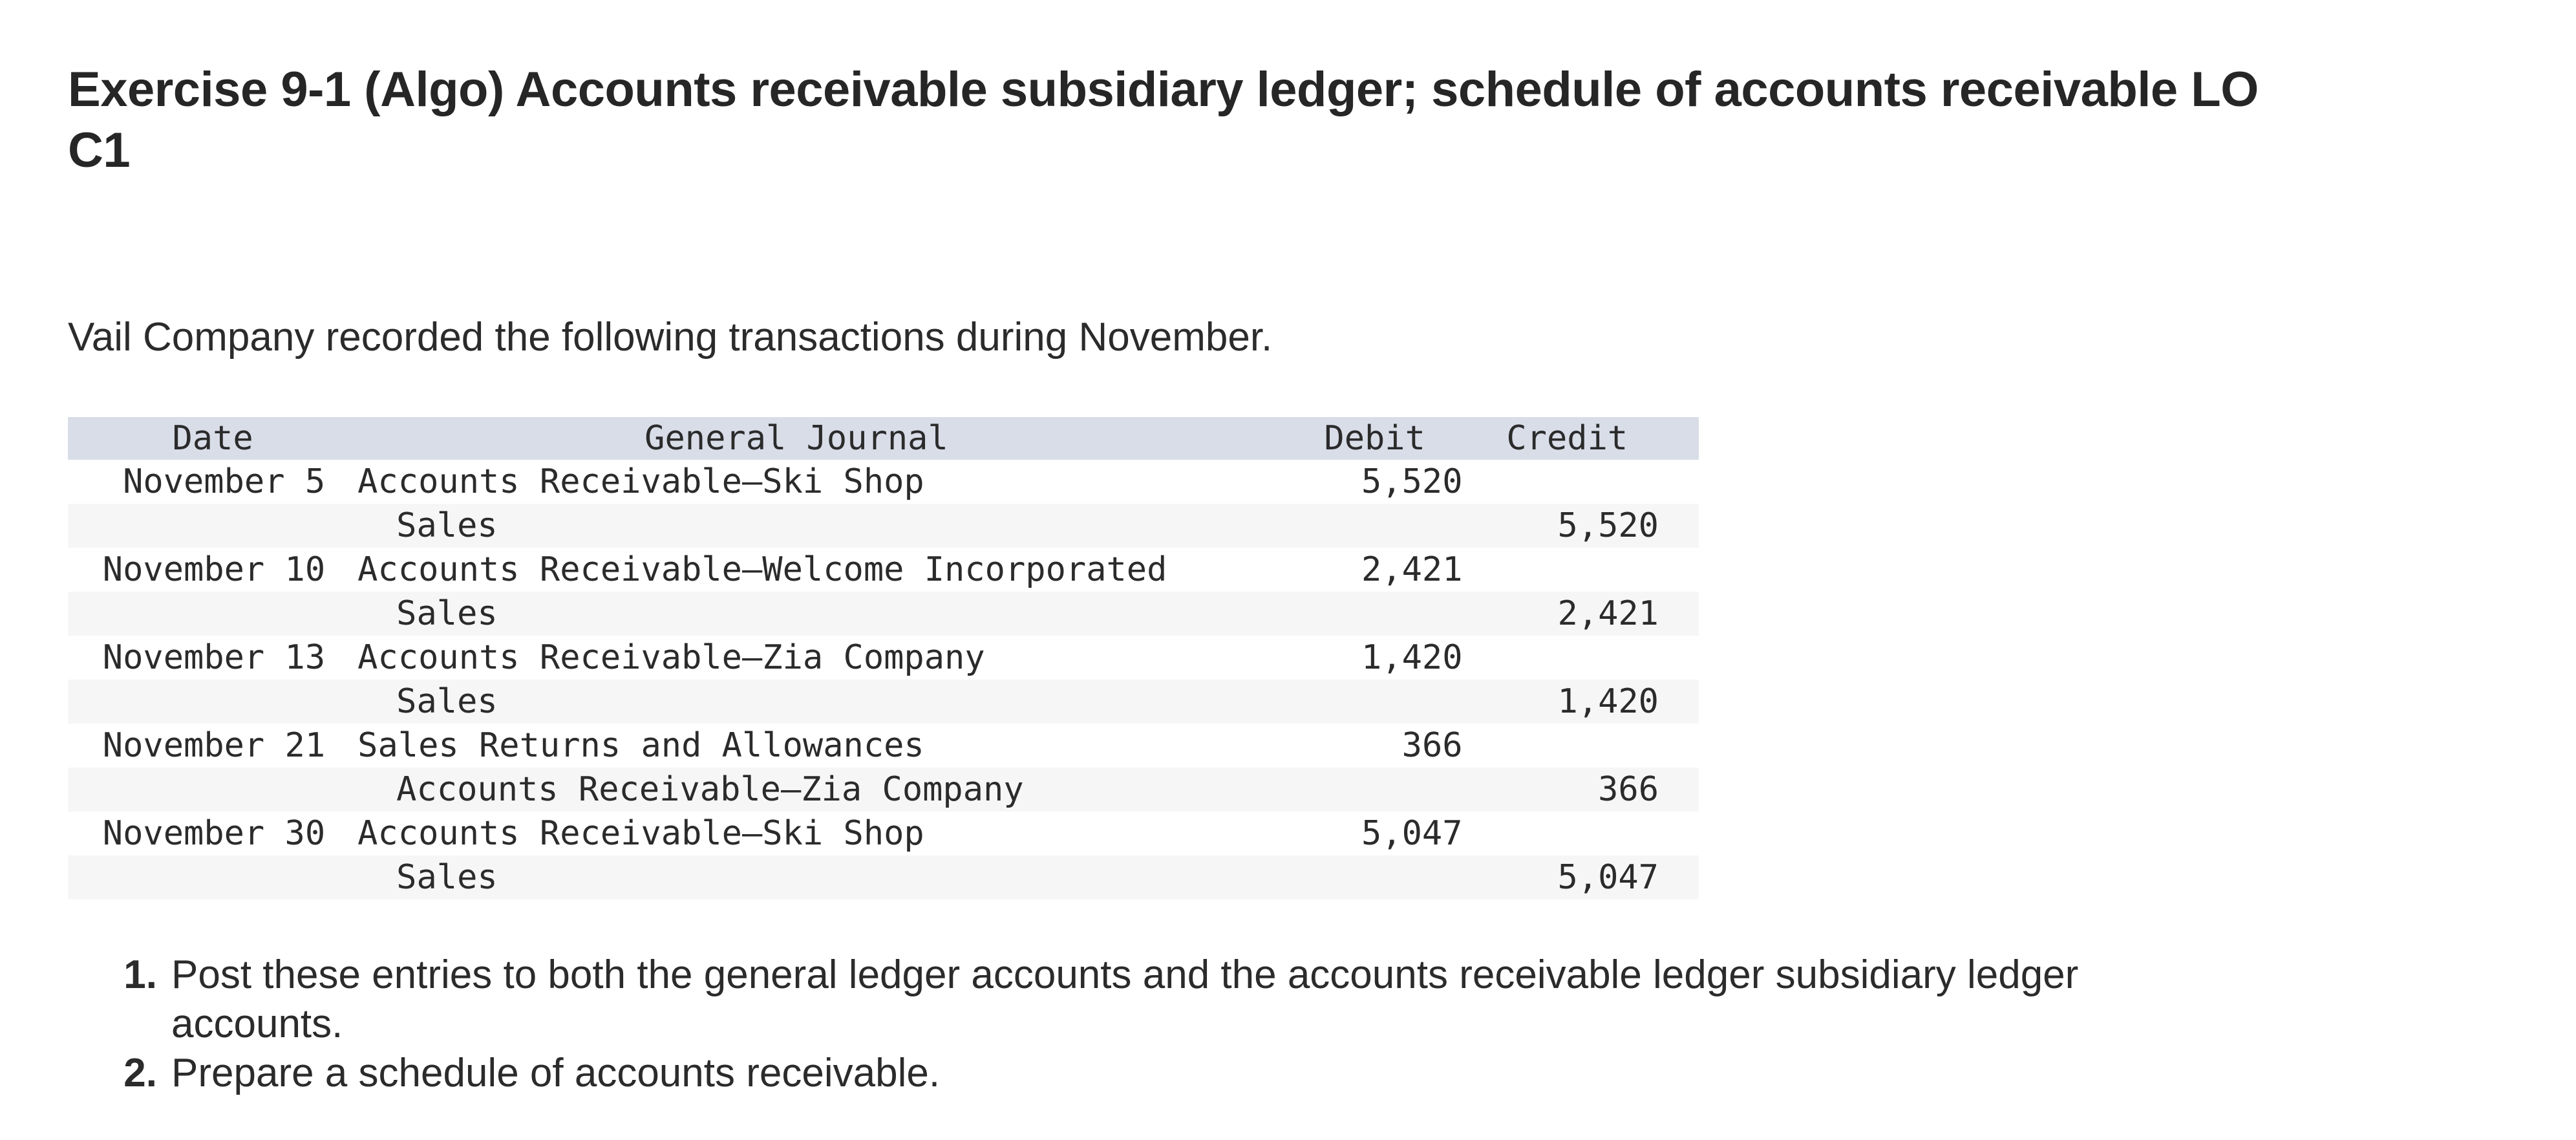  I want to click on header-general-journal: General Journal, so click(796, 439).